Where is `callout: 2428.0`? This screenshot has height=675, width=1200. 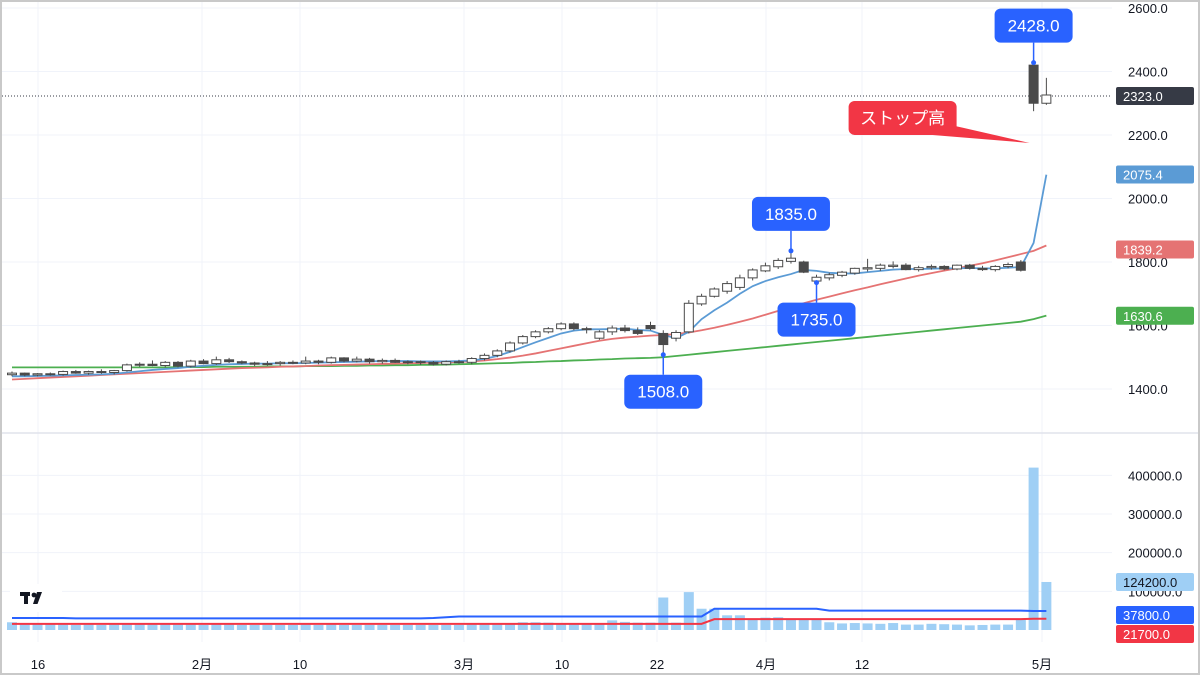
callout: 2428.0 is located at coordinates (1033, 37).